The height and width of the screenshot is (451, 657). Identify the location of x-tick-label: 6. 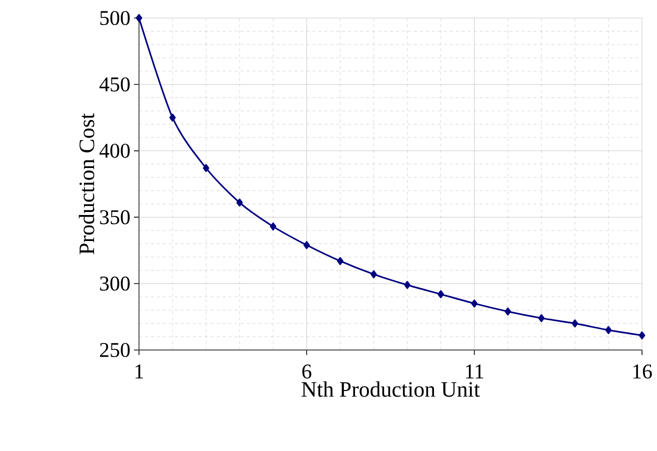
(307, 371).